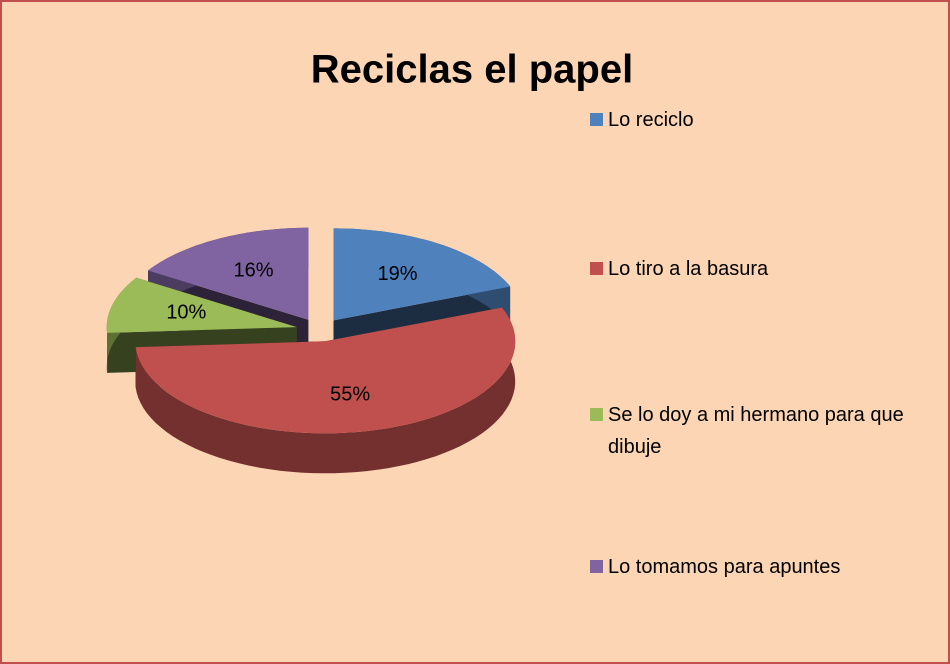  I want to click on legend-label: Lo tiro a la basura, so click(688, 269).